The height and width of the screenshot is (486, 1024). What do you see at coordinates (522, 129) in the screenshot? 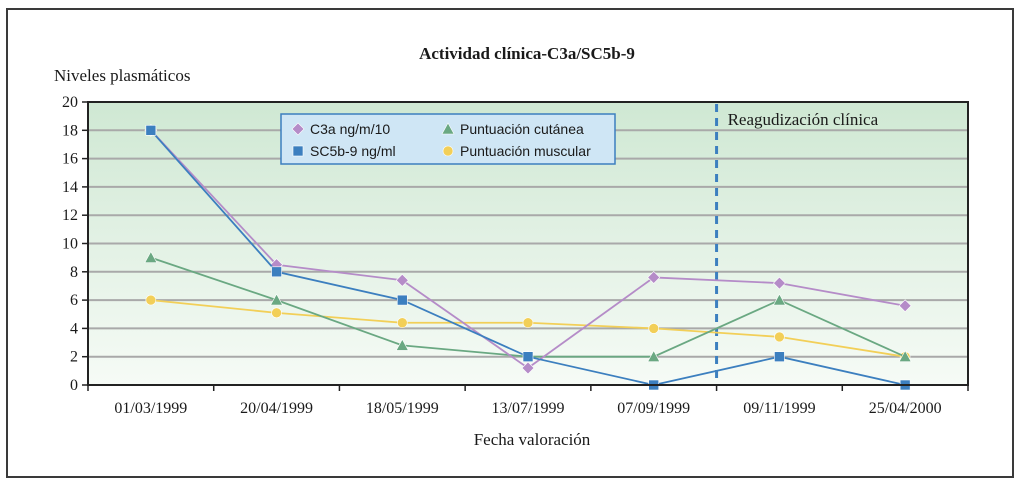
I see `legend-label: Puntuación cutánea` at bounding box center [522, 129].